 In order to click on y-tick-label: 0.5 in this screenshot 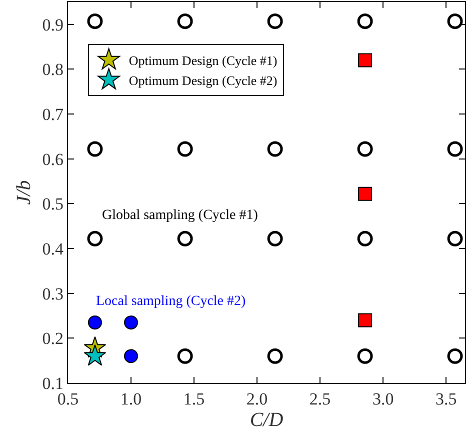, I will do `click(53, 204)`.